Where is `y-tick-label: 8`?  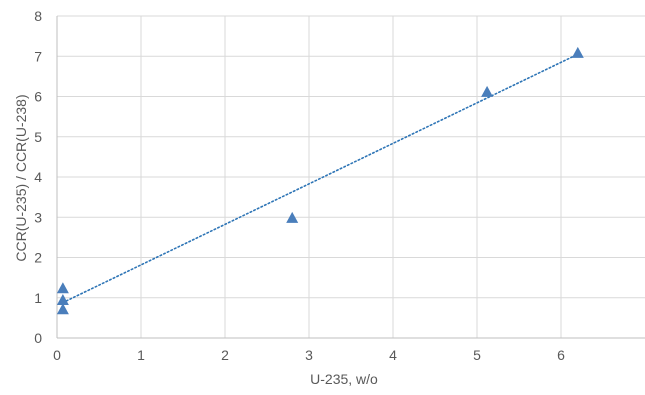 y-tick-label: 8 is located at coordinates (38, 16).